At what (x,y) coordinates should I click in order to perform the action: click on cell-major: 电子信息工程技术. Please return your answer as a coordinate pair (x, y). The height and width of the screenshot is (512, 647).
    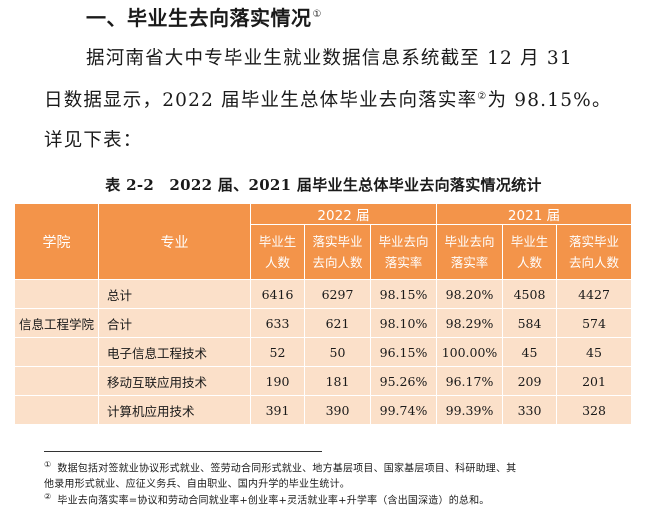
    Looking at the image, I should click on (174, 352).